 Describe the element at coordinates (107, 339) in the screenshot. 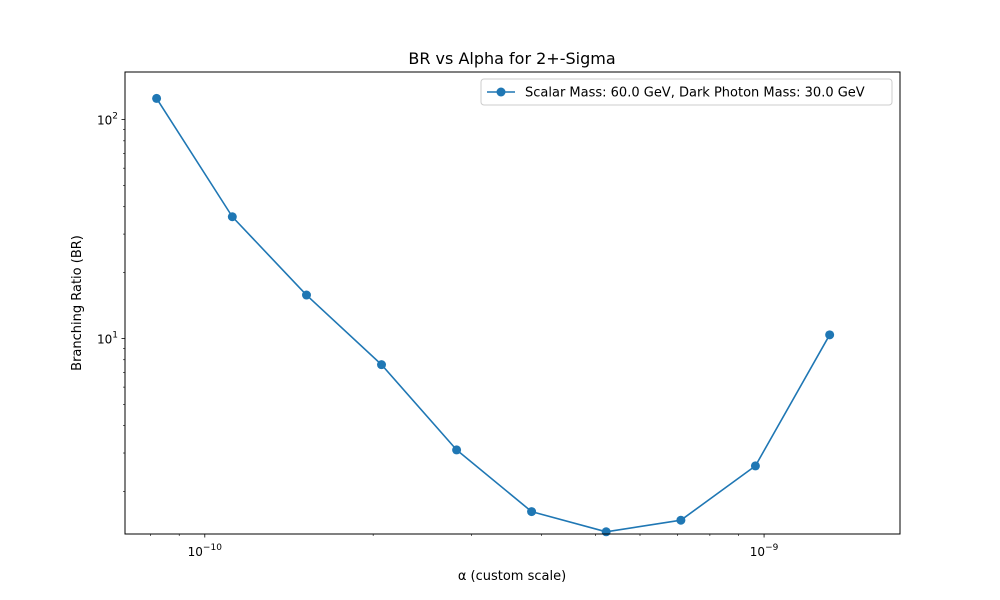

I see `y-tick-label: 10¹` at that location.